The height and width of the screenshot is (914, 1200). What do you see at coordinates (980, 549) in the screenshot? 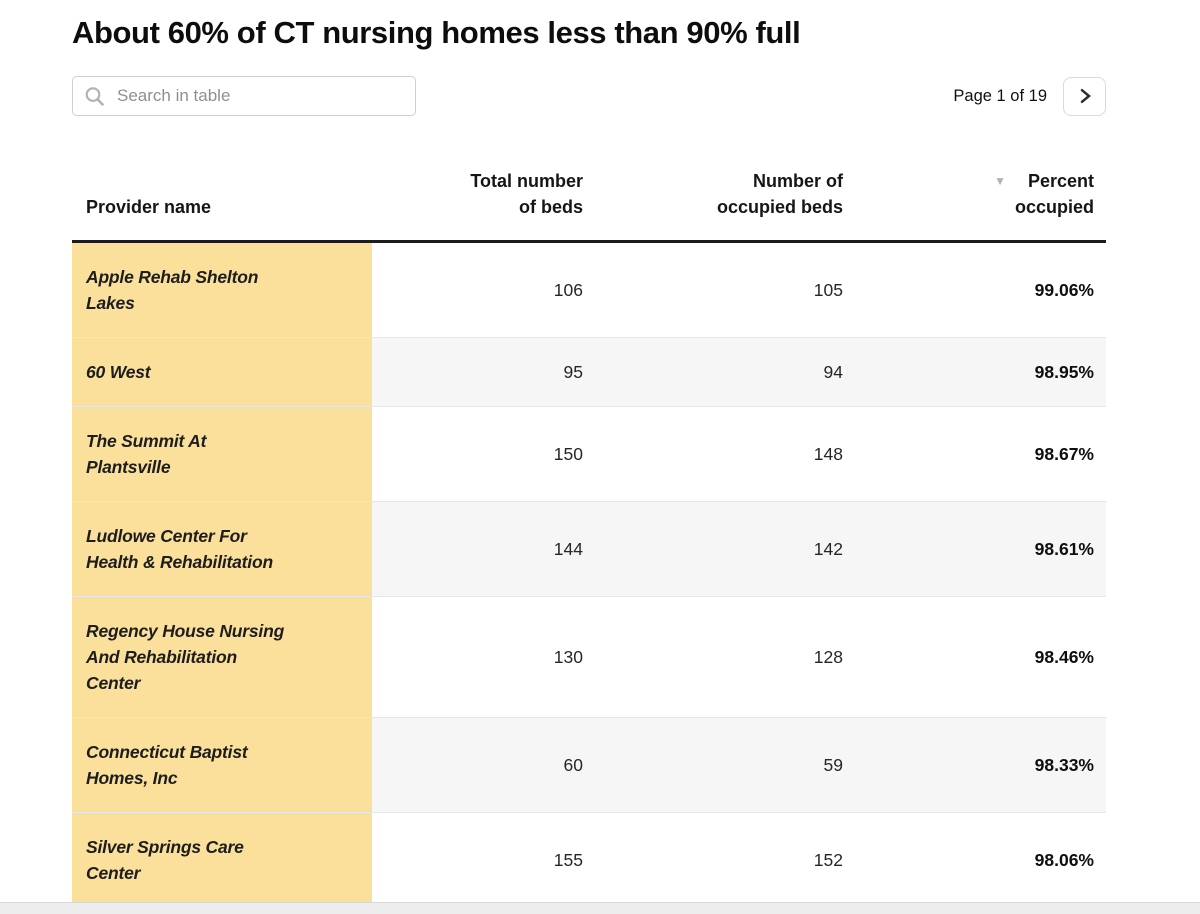
I see `percent-occupied-cell: 98.61%` at bounding box center [980, 549].